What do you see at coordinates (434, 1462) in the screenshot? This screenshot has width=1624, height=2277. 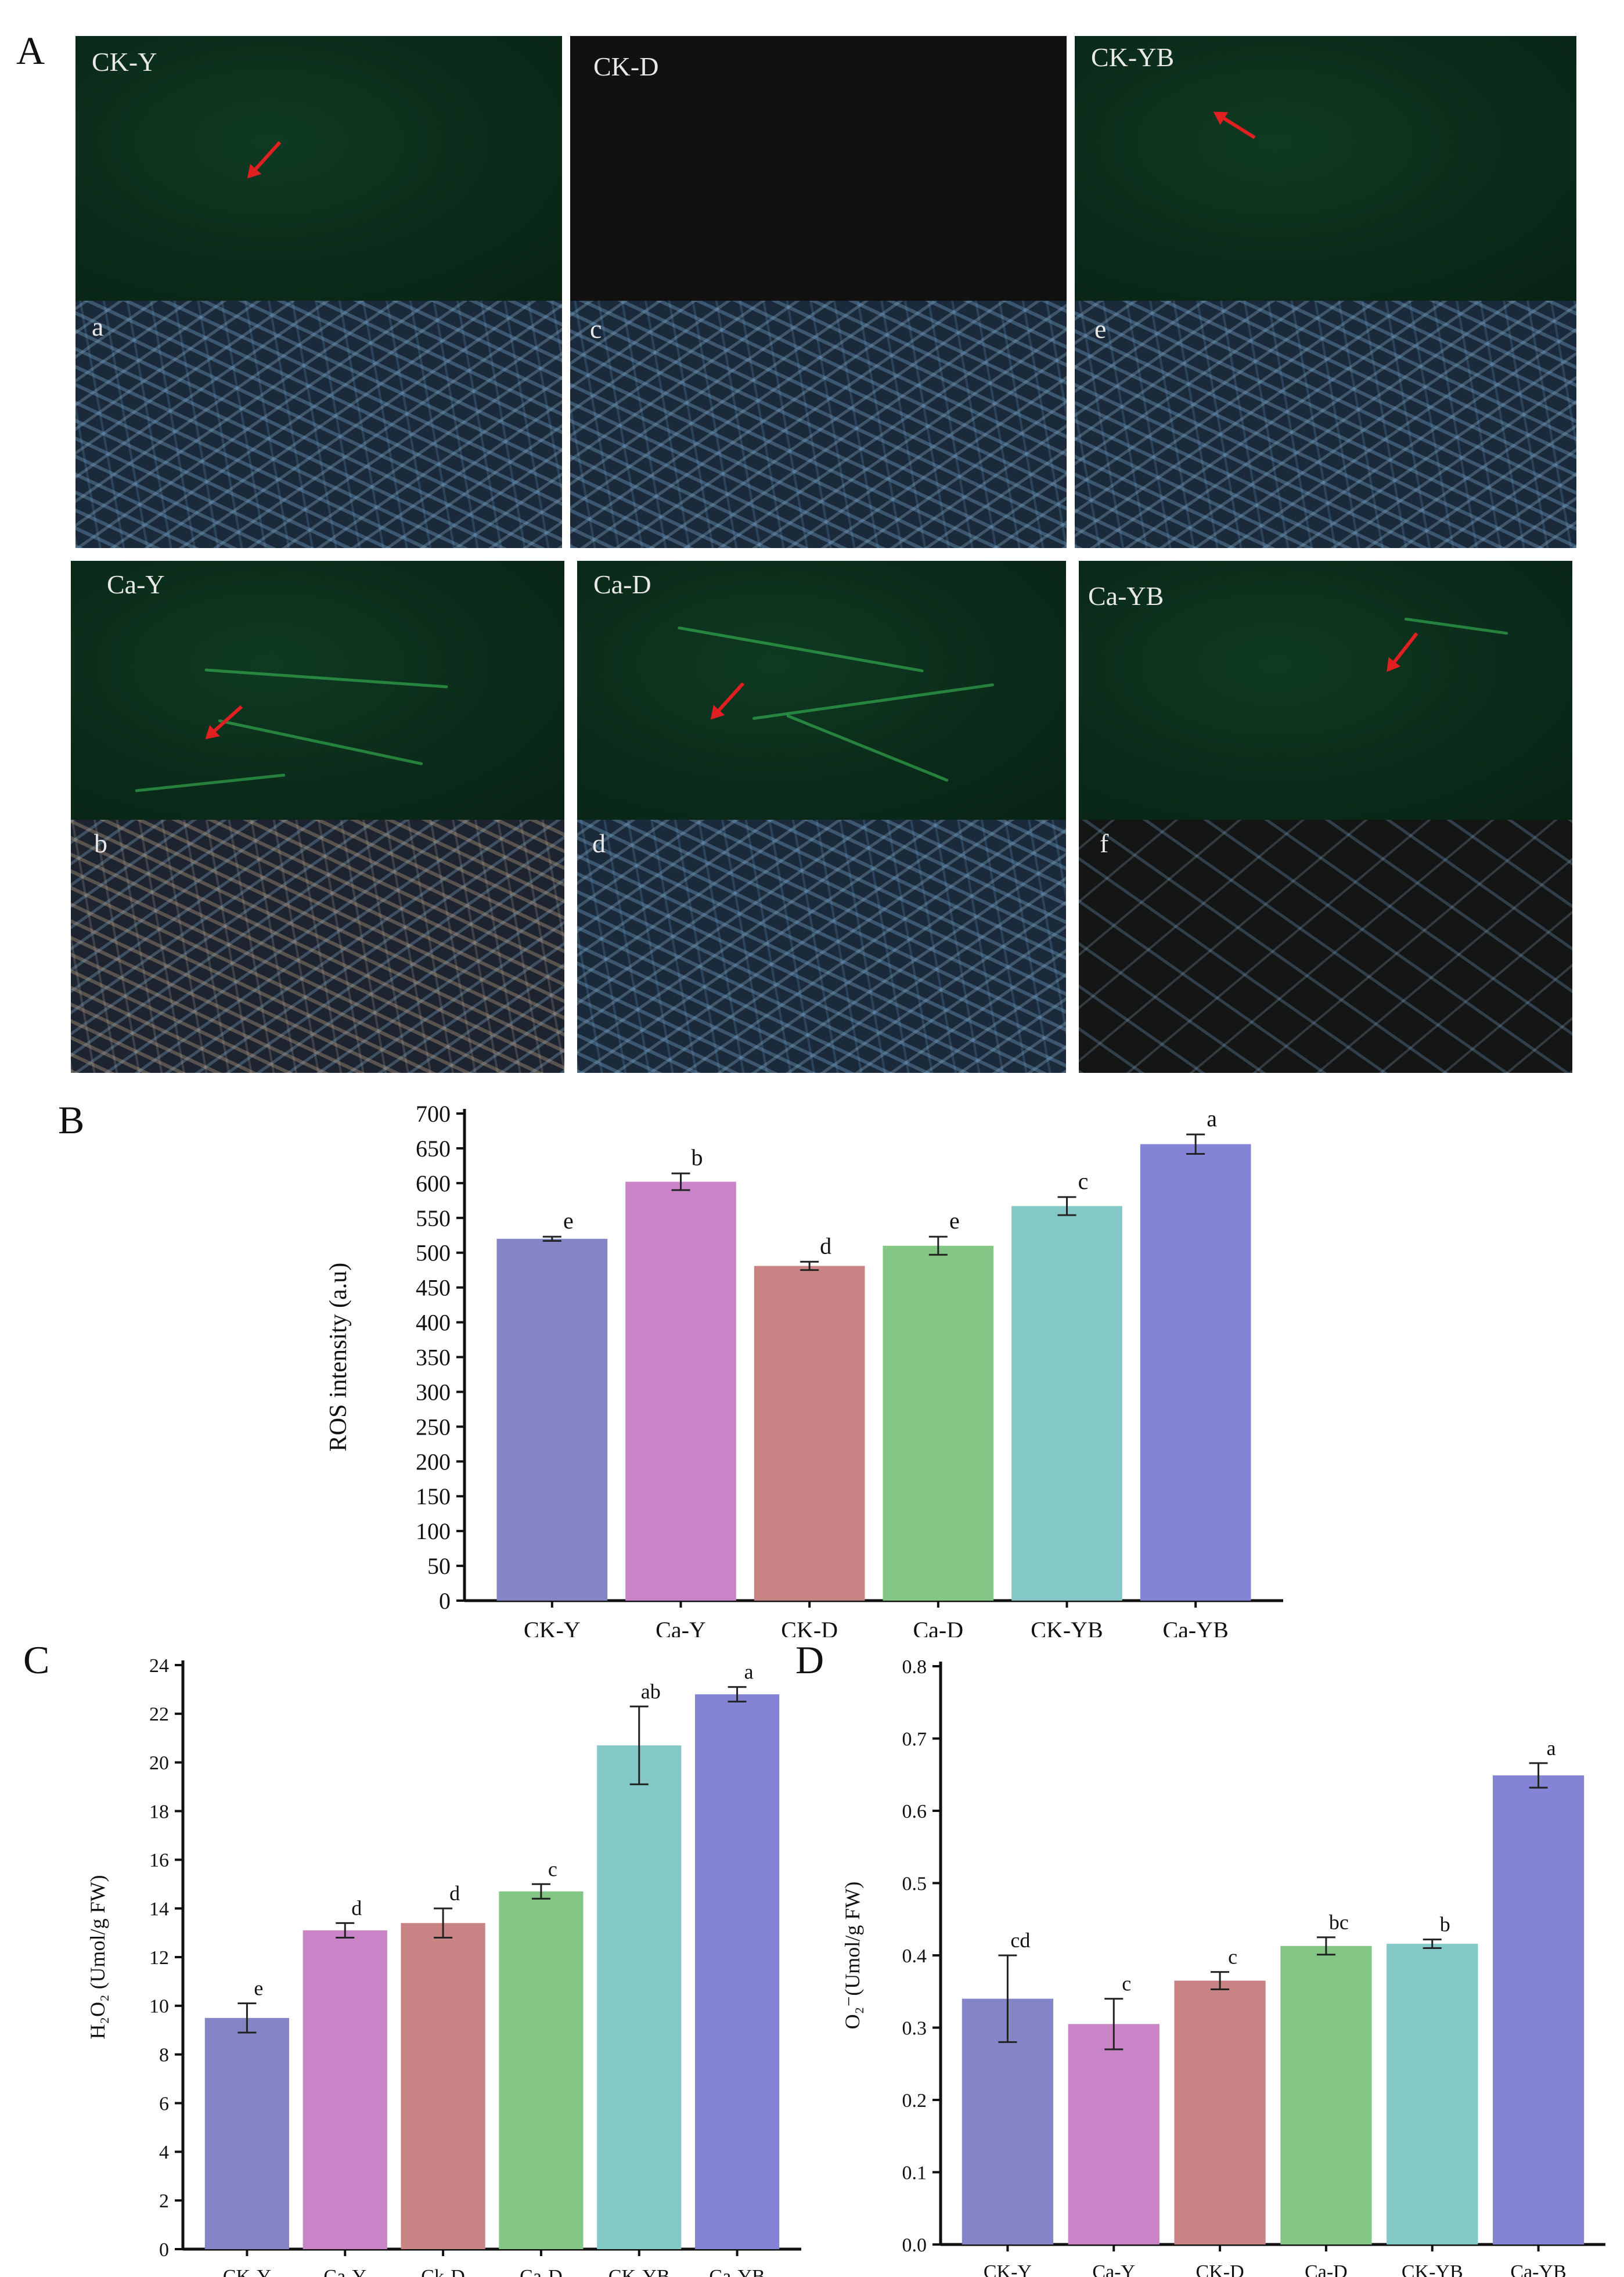 I see `y-tick-label: 200` at bounding box center [434, 1462].